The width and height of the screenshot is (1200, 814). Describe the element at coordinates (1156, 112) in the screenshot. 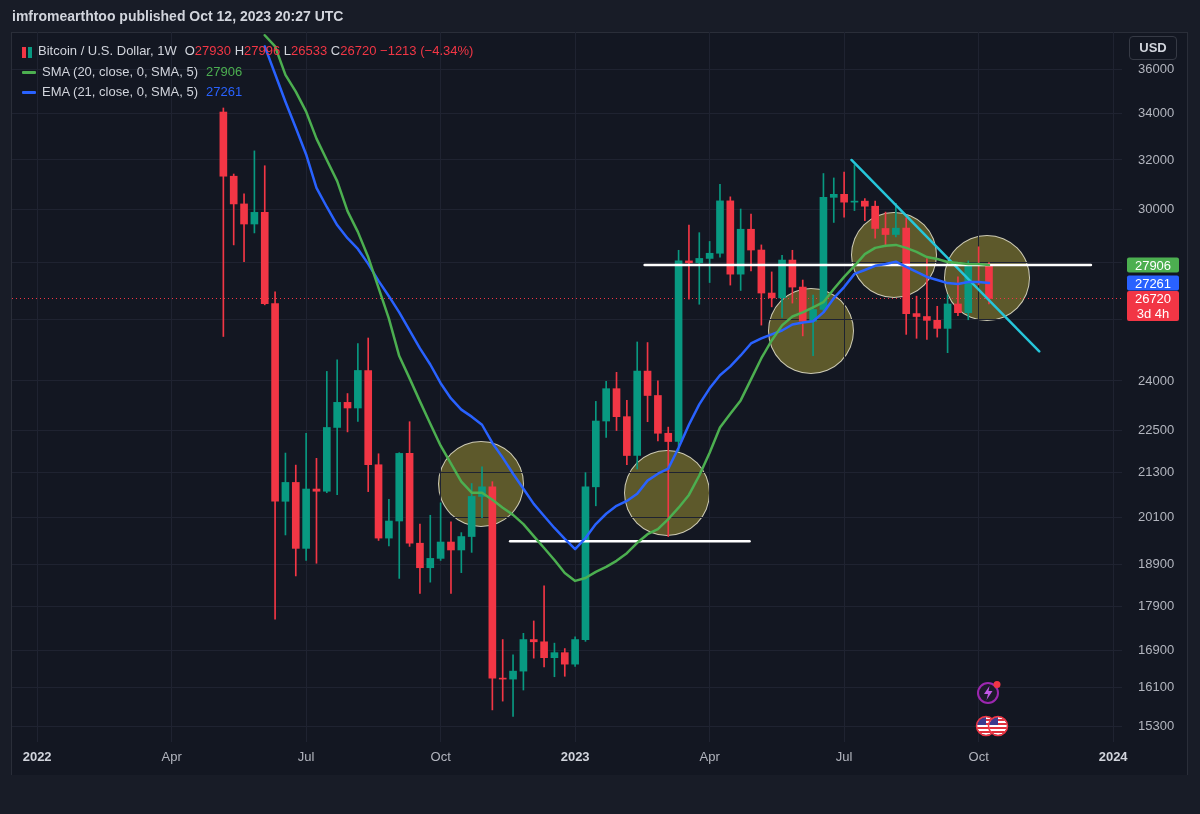

I see `y-tick-label: 34000` at that location.